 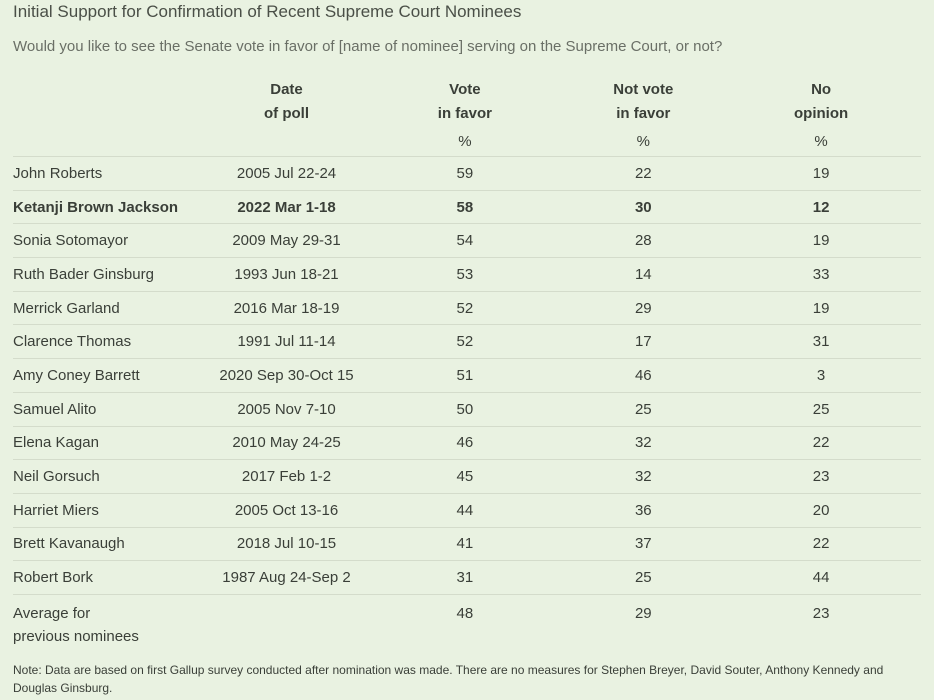 What do you see at coordinates (286, 375) in the screenshot?
I see `poll-date: 2020 Sep 30-Oct 15` at bounding box center [286, 375].